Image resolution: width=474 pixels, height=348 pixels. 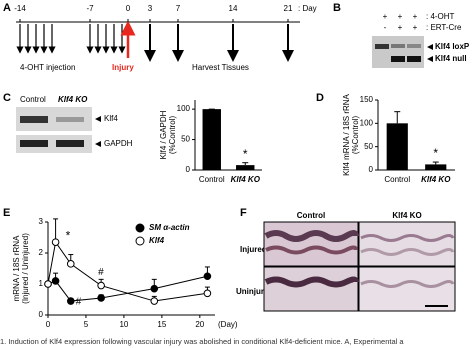 What do you see at coordinates (451, 58) in the screenshot?
I see `band-label: Klf4 null` at bounding box center [451, 58].